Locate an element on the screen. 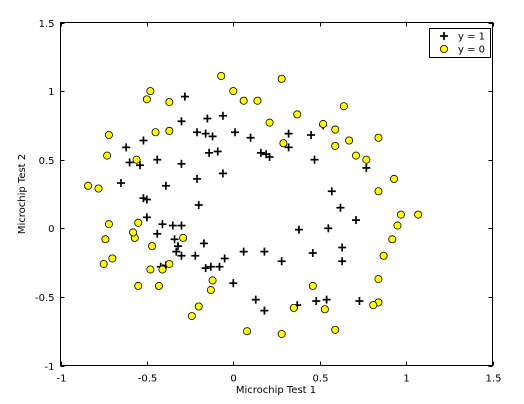 The height and width of the screenshot is (404, 524). legend-marker-y0-icon is located at coordinates (443, 49).